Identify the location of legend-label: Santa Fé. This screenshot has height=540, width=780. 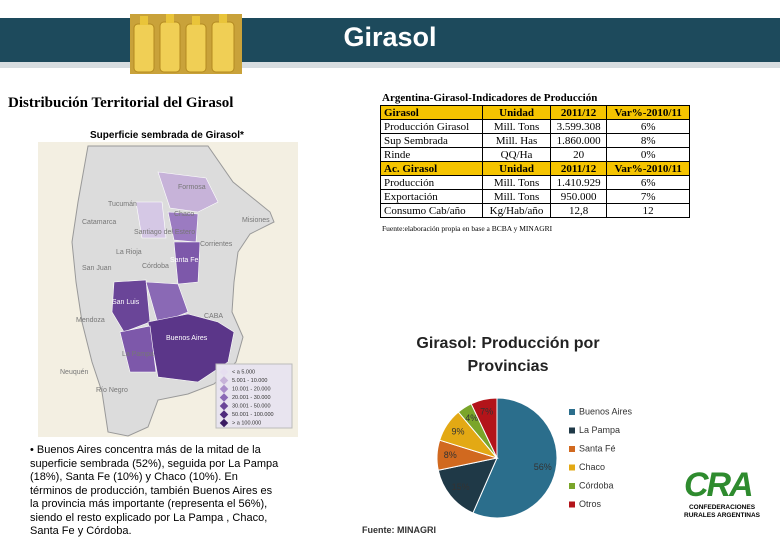
(597, 448).